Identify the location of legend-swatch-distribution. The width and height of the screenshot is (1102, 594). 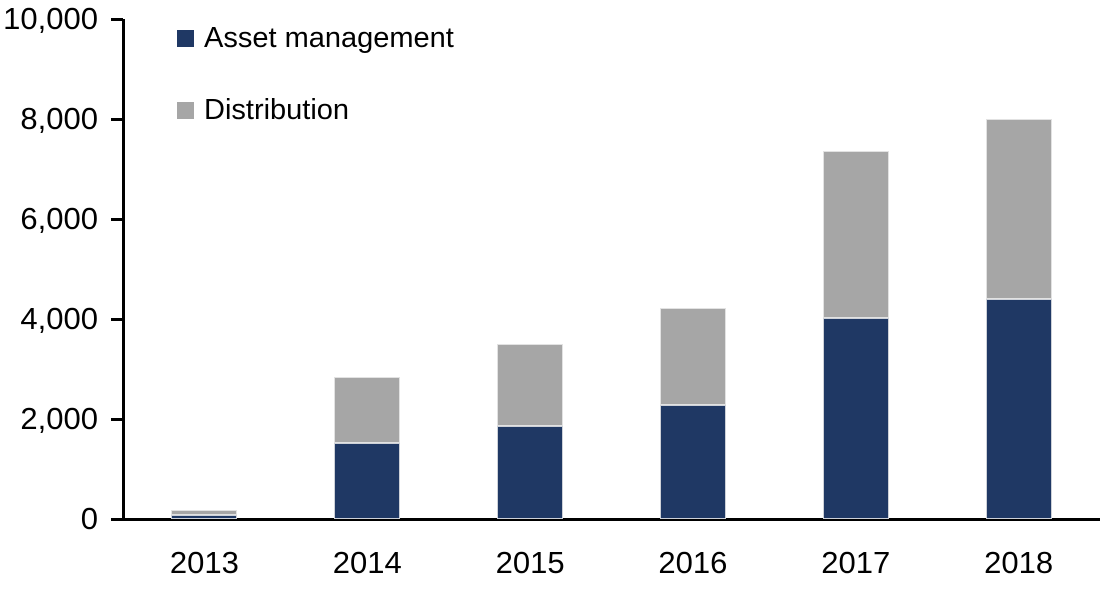
(185, 110).